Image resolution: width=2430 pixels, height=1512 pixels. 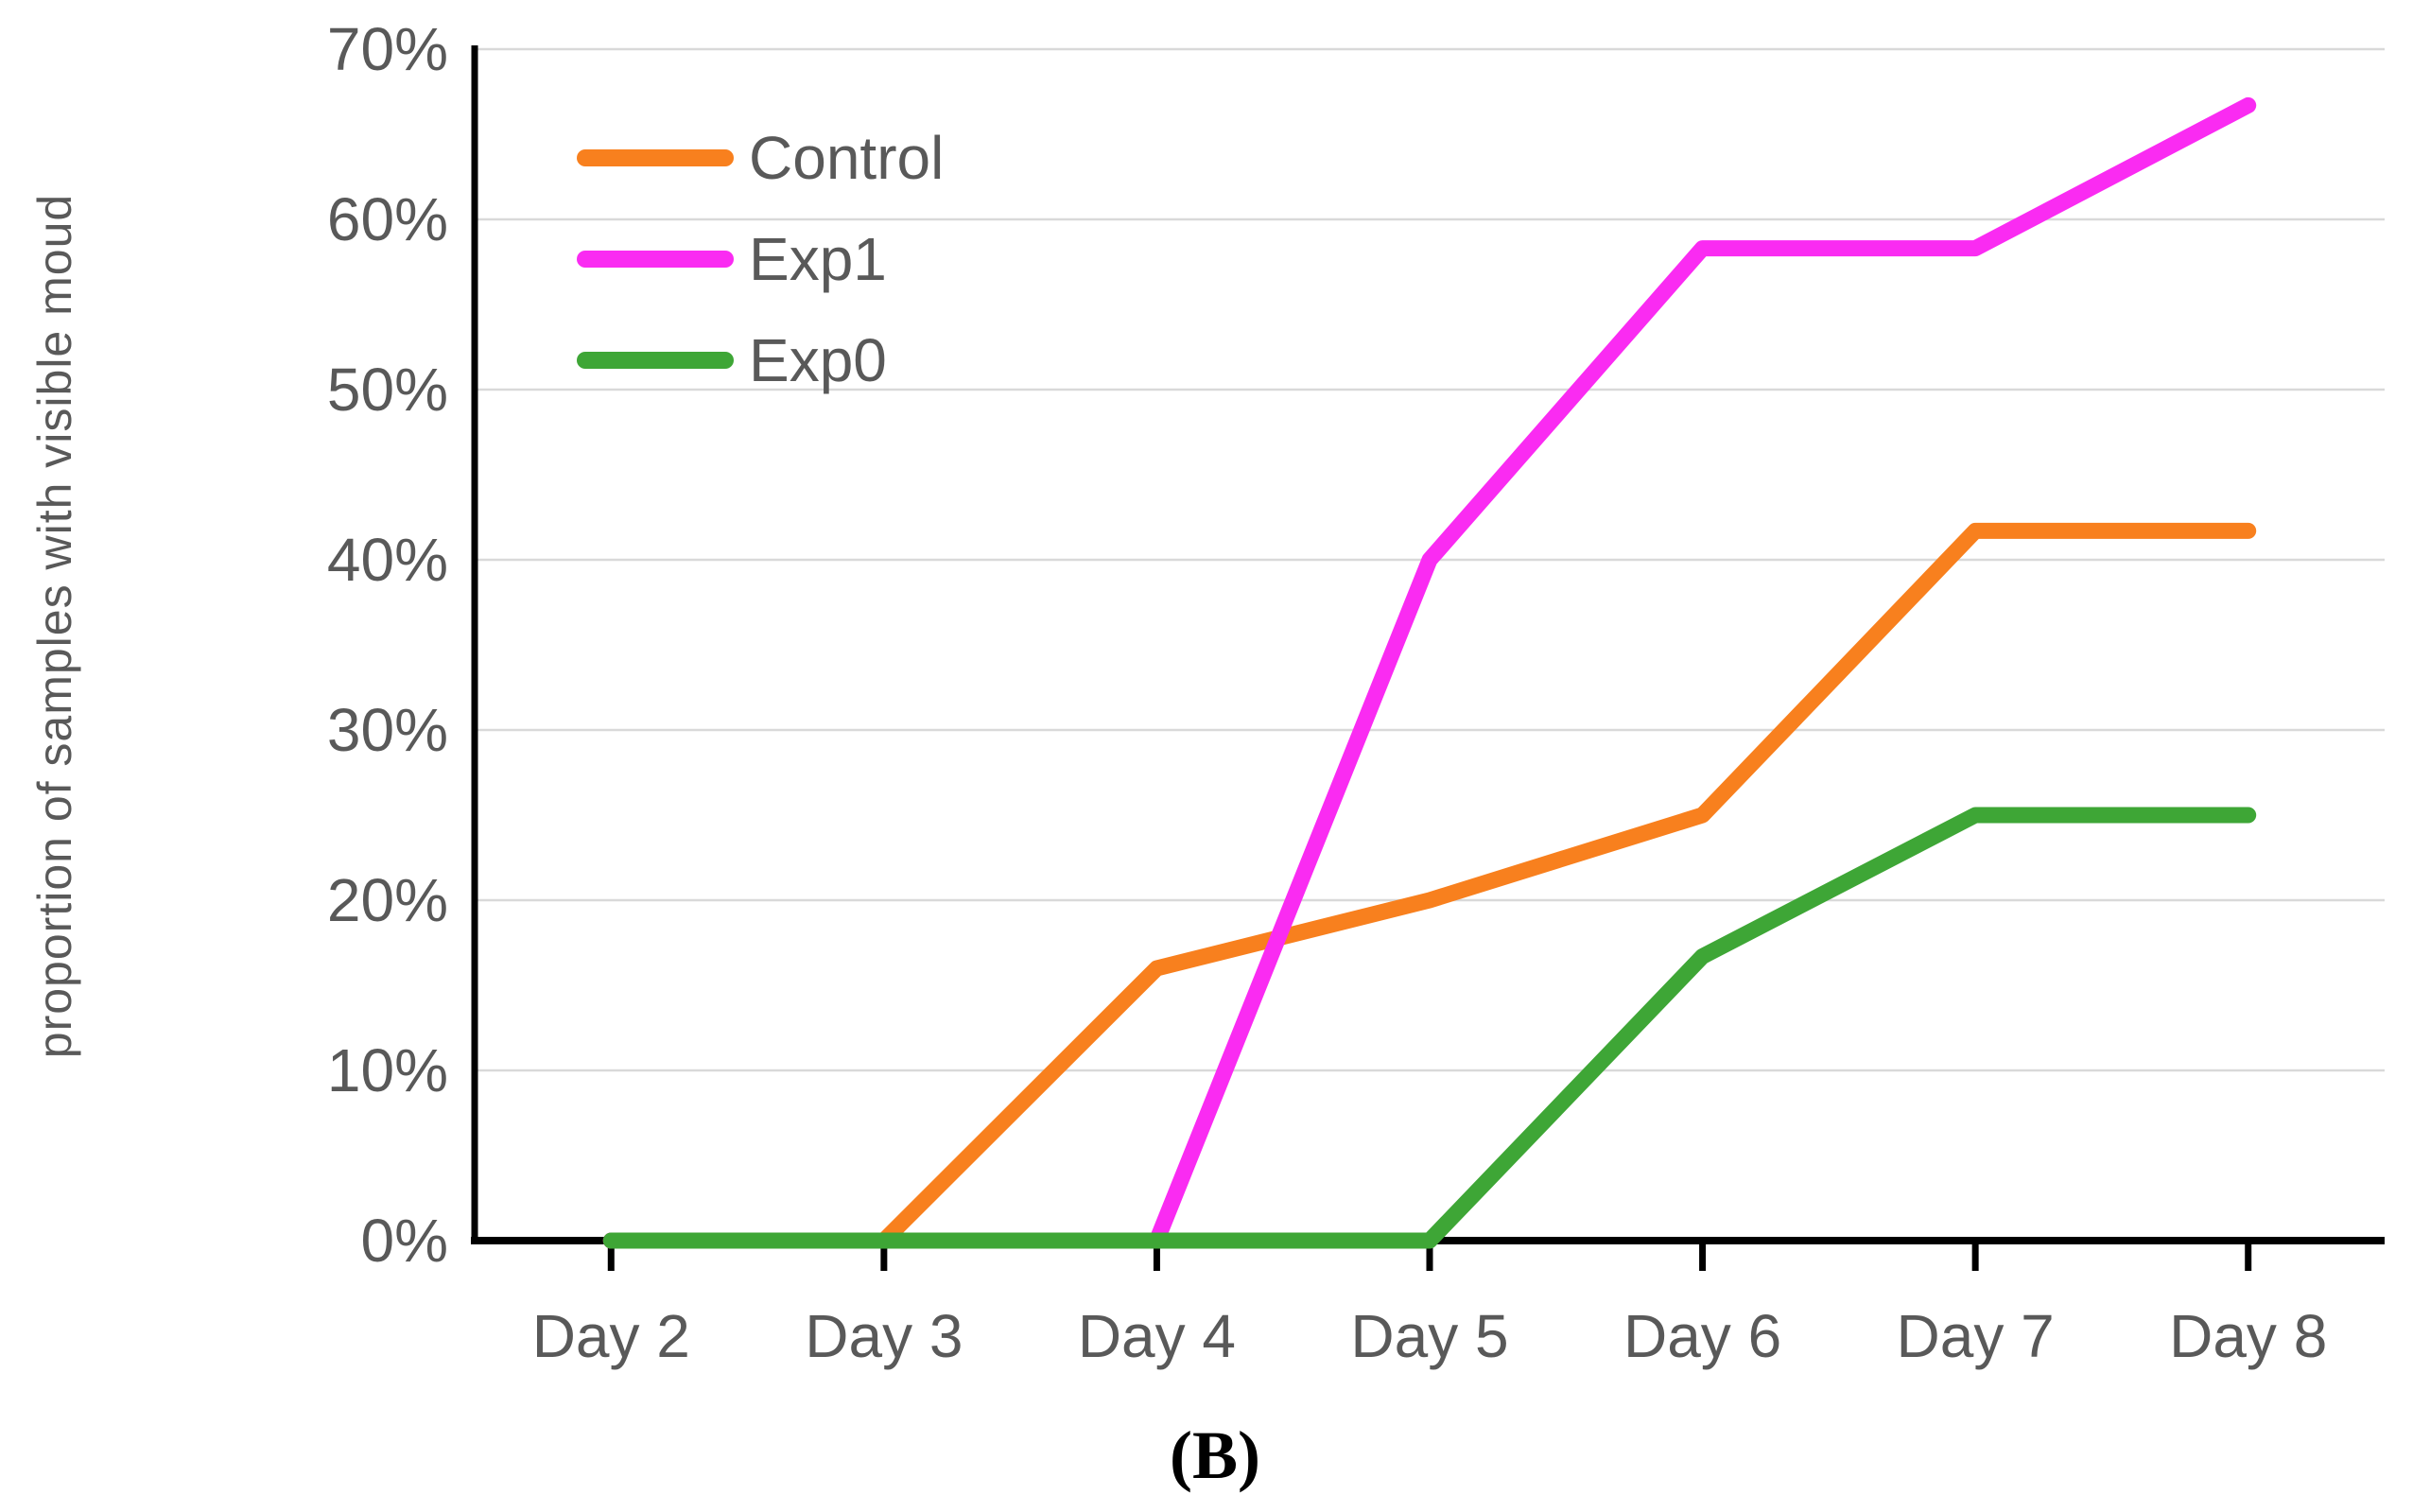 What do you see at coordinates (818, 360) in the screenshot?
I see `legend-label-exp0: Exp0` at bounding box center [818, 360].